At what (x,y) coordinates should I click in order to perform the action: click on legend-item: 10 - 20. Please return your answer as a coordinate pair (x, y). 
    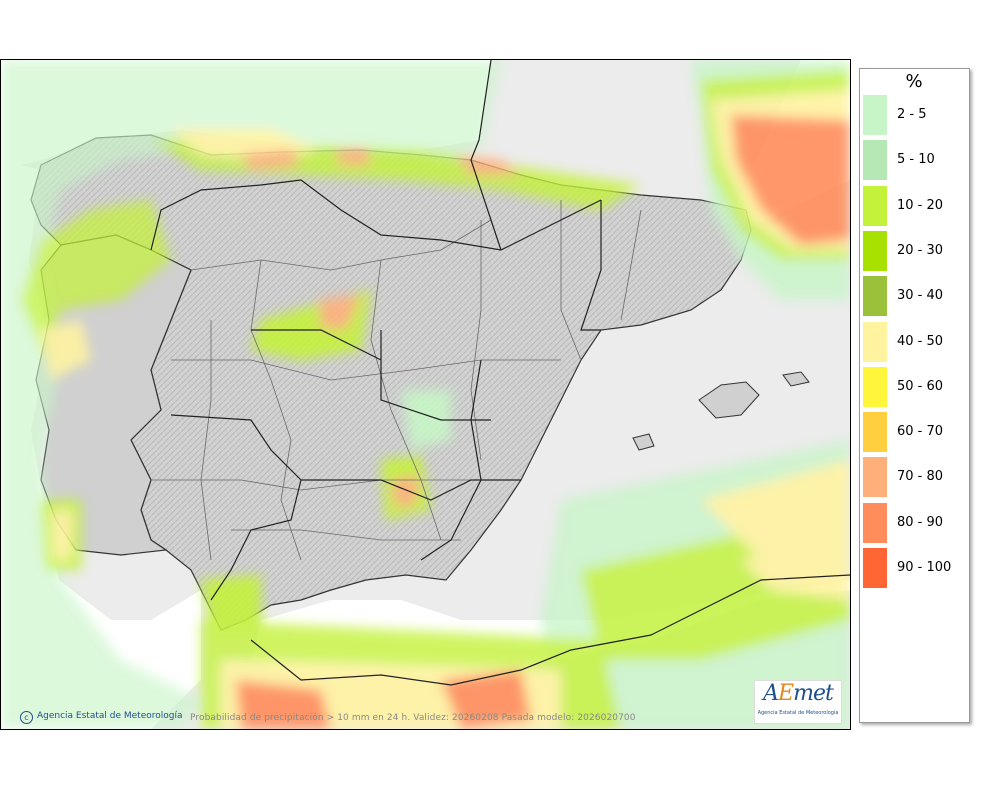
    Looking at the image, I should click on (915, 205).